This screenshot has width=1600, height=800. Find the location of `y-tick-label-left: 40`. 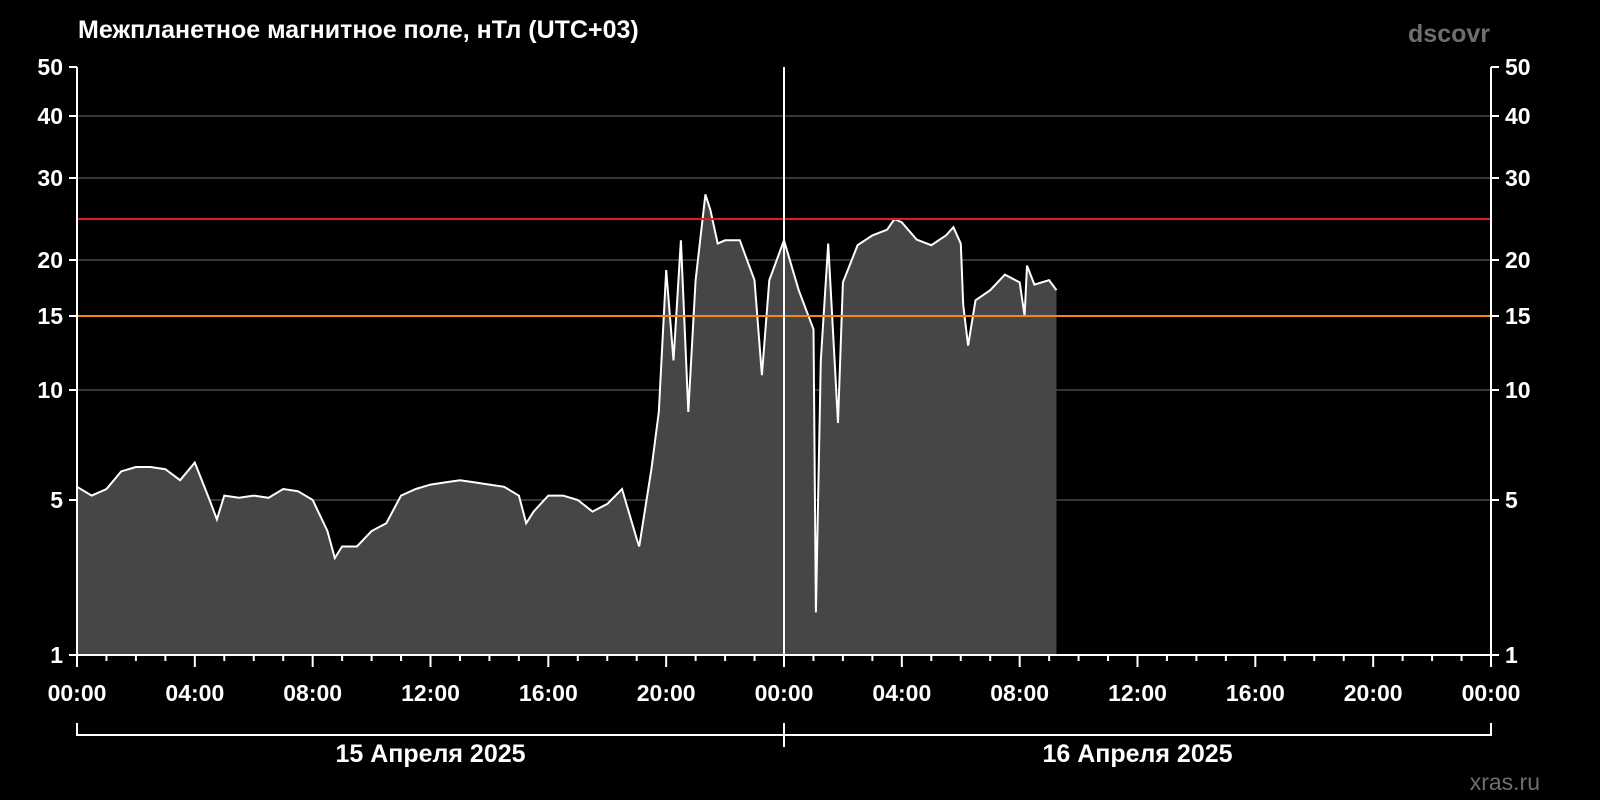

y-tick-label-left: 40 is located at coordinates (50, 116).